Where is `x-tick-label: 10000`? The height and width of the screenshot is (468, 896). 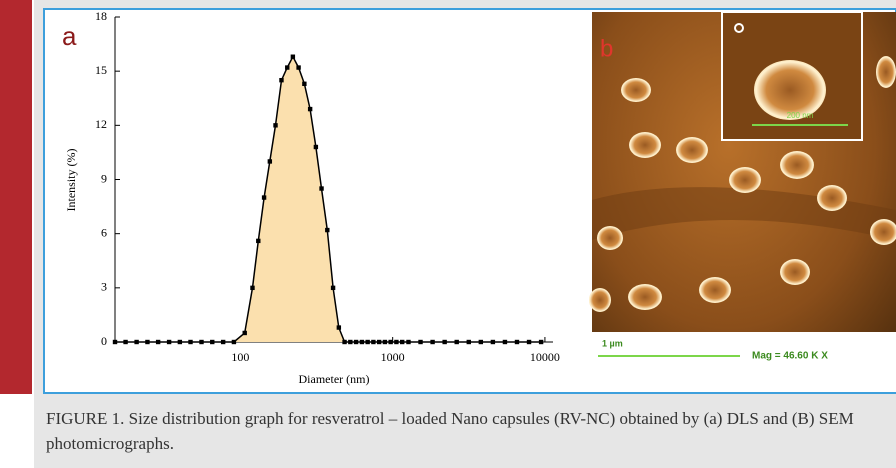
x-tick-label: 10000 is located at coordinates (545, 357).